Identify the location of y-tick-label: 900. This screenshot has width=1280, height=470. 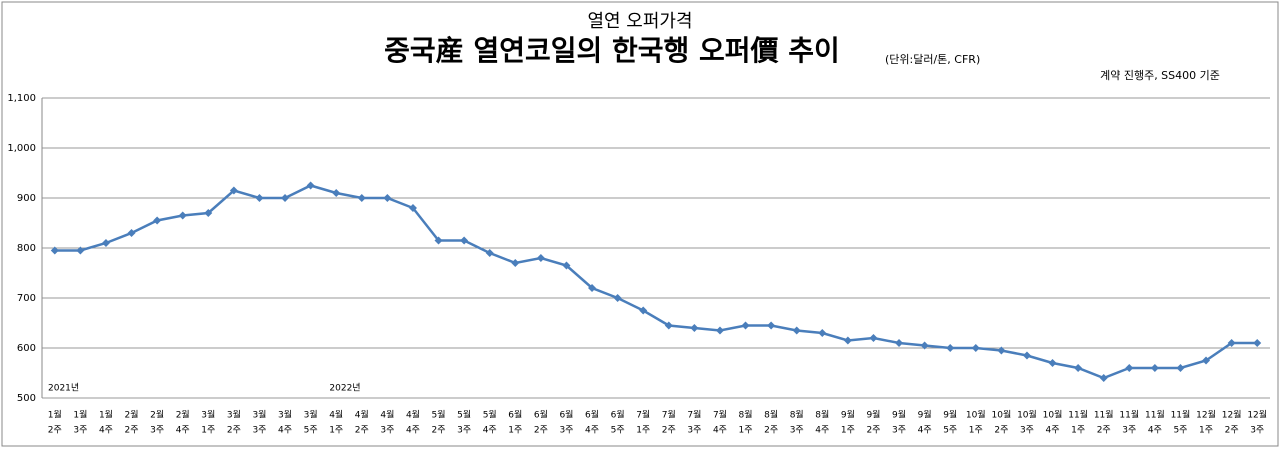
(26, 198).